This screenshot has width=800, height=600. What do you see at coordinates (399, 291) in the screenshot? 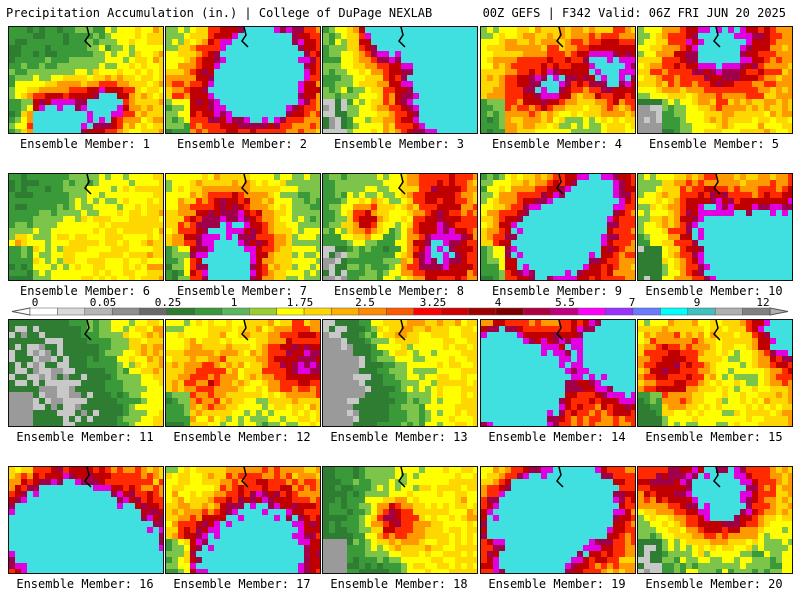
I see `ensemble-member-label: Ensemble Member: 8` at bounding box center [399, 291].